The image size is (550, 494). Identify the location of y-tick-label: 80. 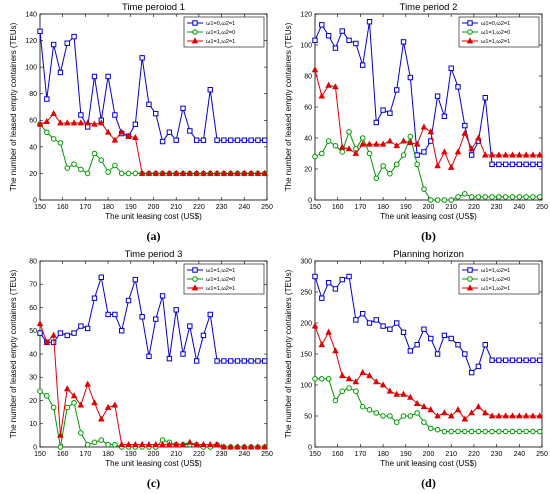
(33, 261).